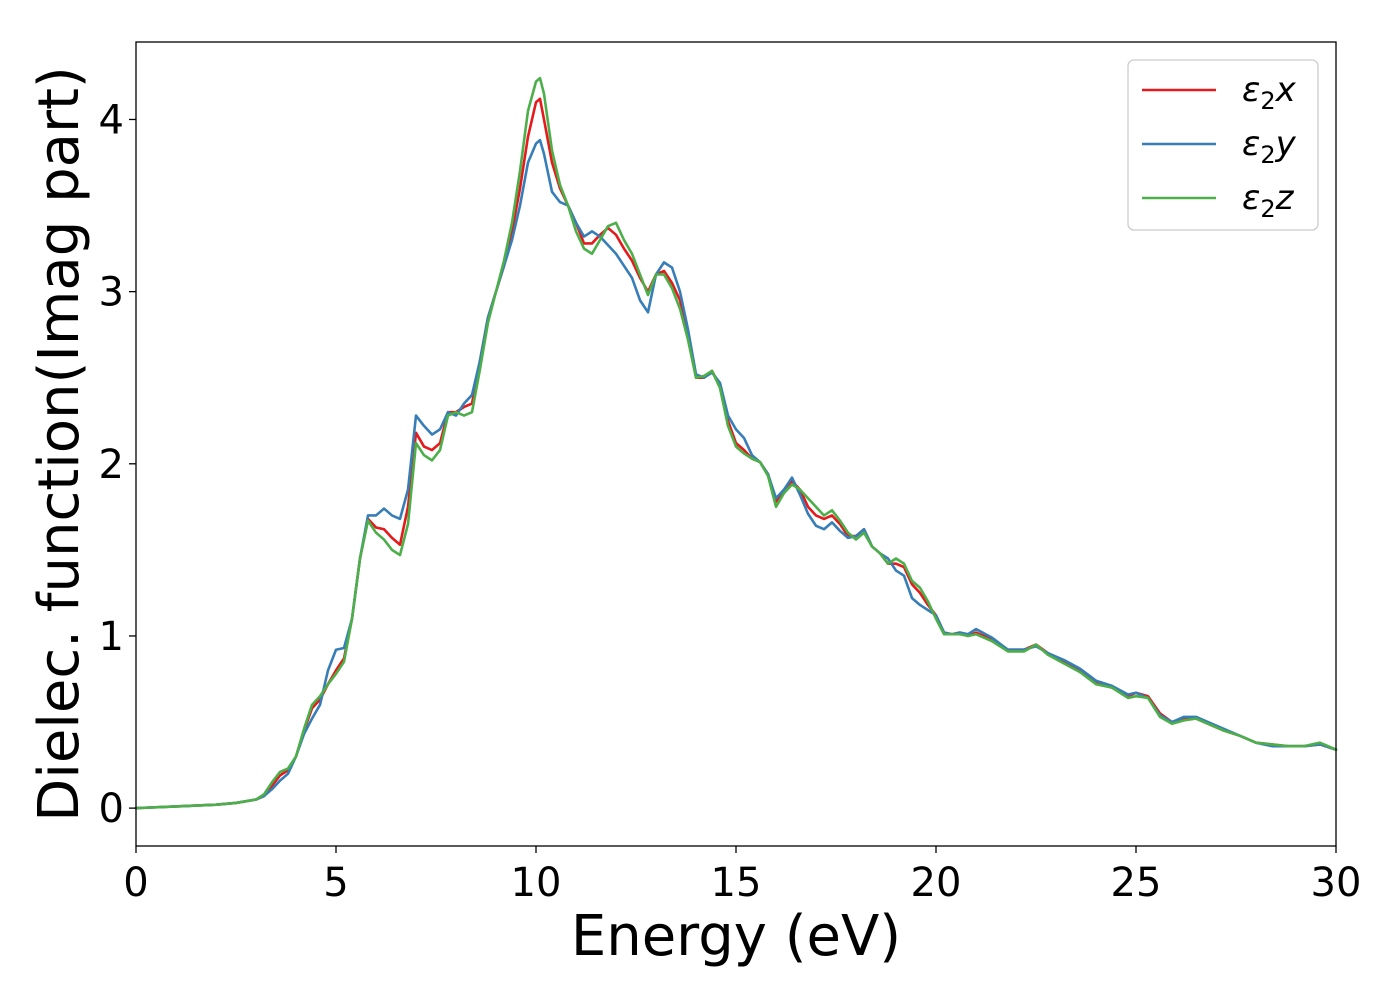  Describe the element at coordinates (111, 120) in the screenshot. I see `y-tick-label: 4` at that location.